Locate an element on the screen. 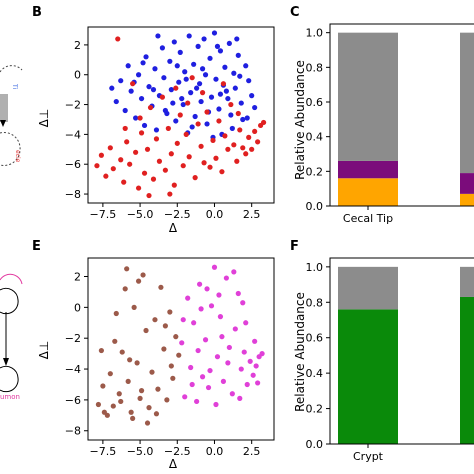  panel-b-xlabel: Δ is located at coordinates (173, 228).